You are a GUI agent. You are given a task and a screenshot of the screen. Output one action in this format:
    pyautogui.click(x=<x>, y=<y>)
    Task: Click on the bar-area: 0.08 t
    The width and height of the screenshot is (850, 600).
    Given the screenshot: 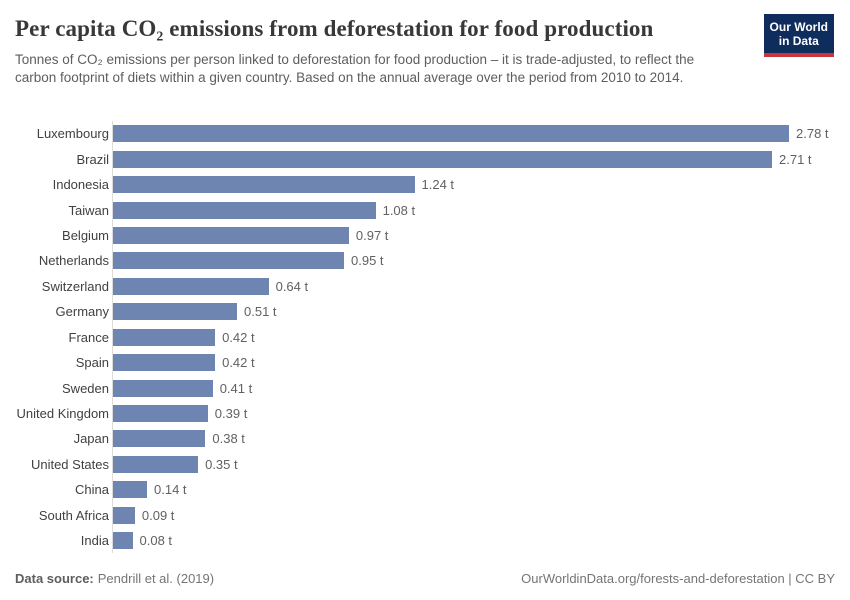 What is the action you would take?
    pyautogui.click(x=474, y=541)
    